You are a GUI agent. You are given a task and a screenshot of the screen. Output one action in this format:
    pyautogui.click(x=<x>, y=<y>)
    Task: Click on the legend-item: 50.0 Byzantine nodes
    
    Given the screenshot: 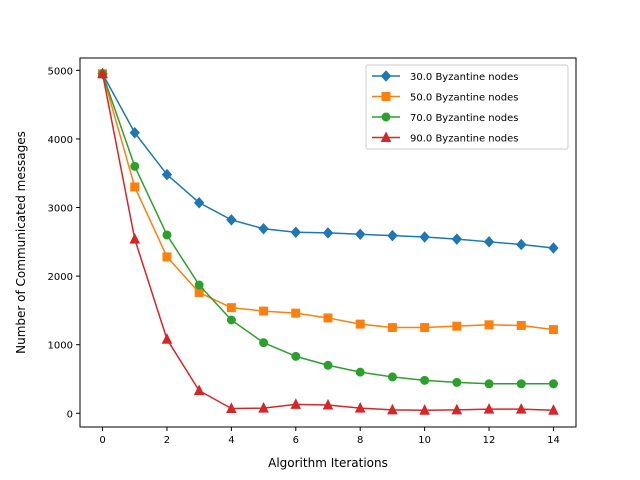 What is the action you would take?
    pyautogui.click(x=445, y=98)
    